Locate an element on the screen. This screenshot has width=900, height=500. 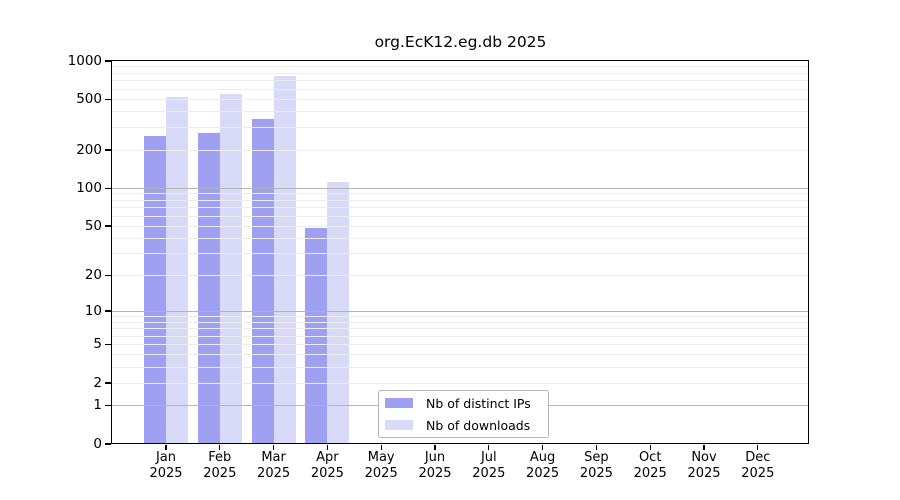
y-tick-label: 20 is located at coordinates (93, 274).